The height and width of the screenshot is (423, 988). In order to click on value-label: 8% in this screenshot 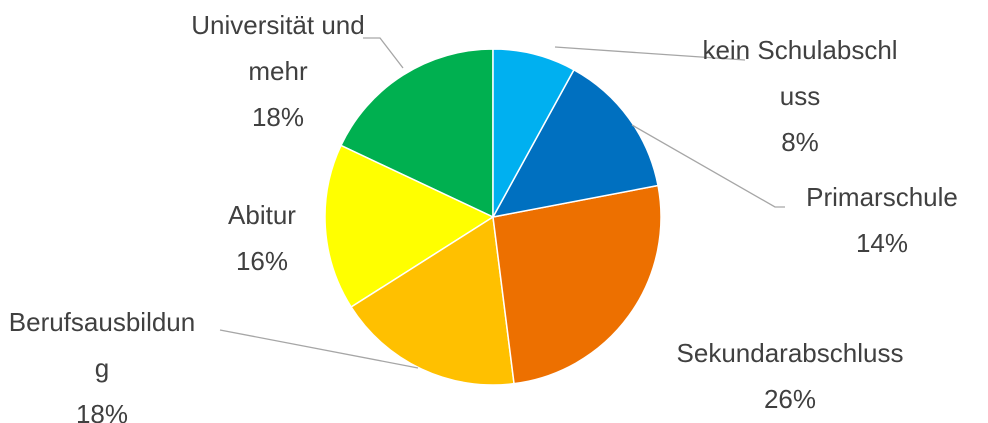, I will do `click(800, 142)`.